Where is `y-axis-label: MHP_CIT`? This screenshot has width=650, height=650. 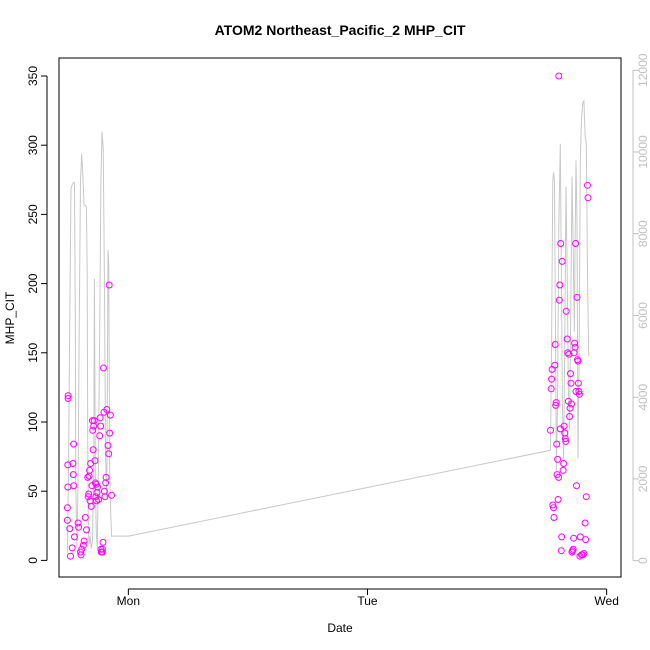
y-axis-label: MHP_CIT is located at coordinates (10, 317).